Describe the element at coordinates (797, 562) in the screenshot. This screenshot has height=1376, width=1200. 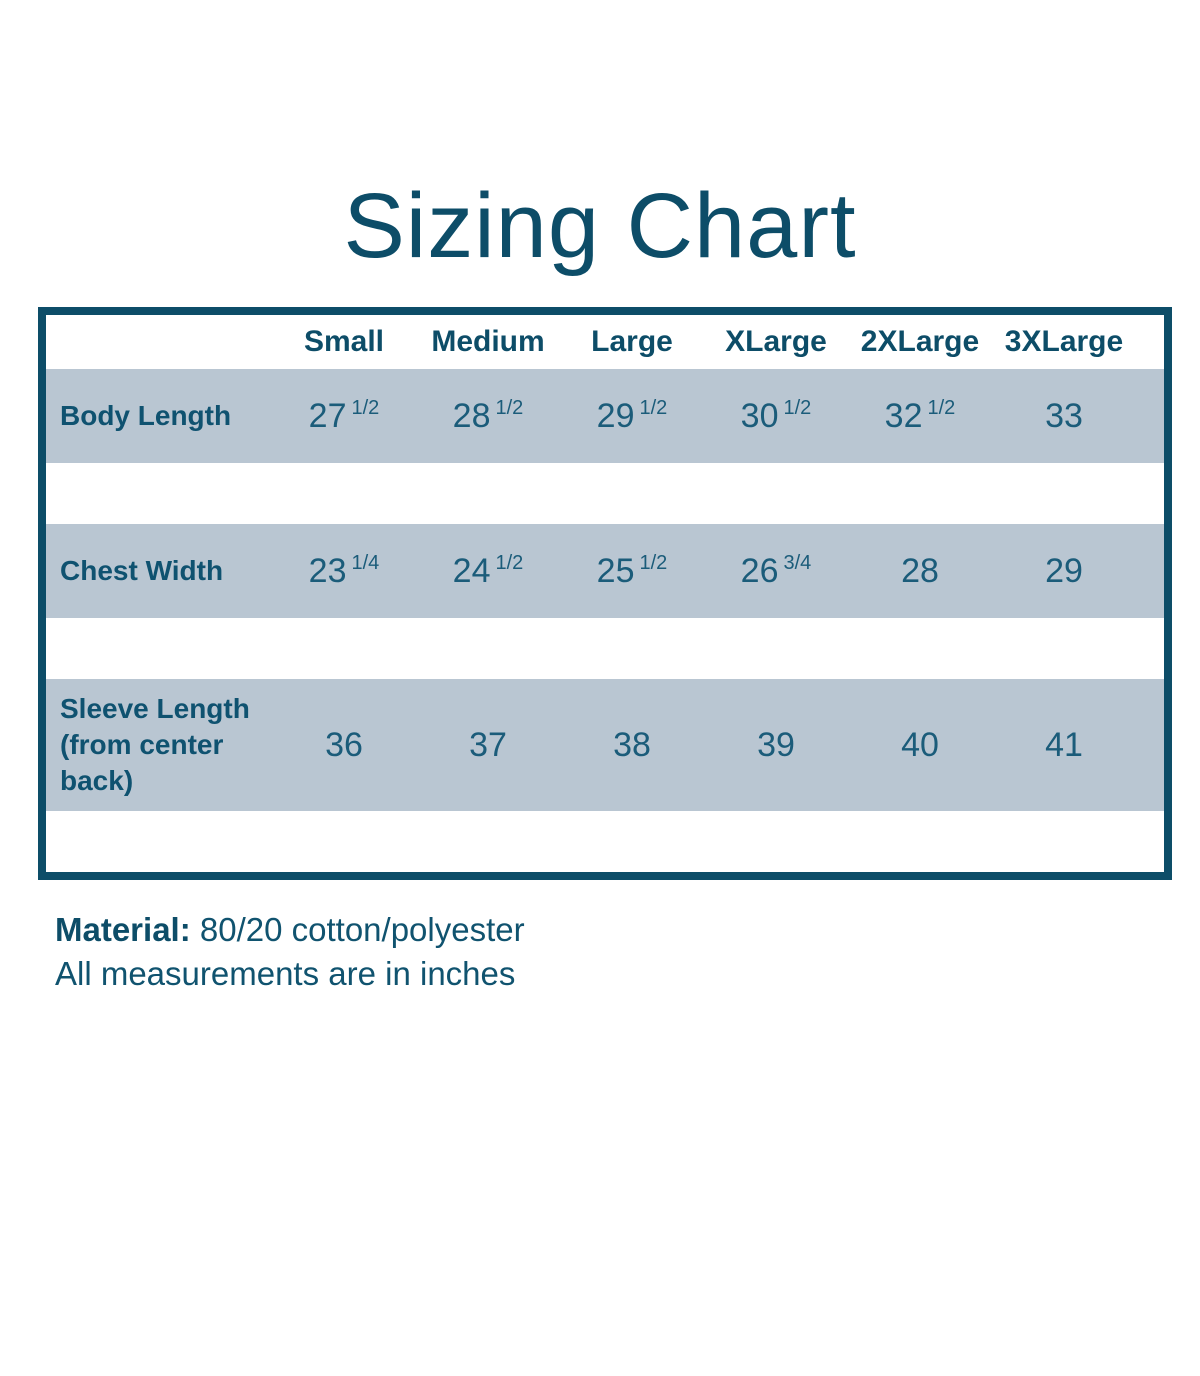
I see `fraction: 3/4` at that location.